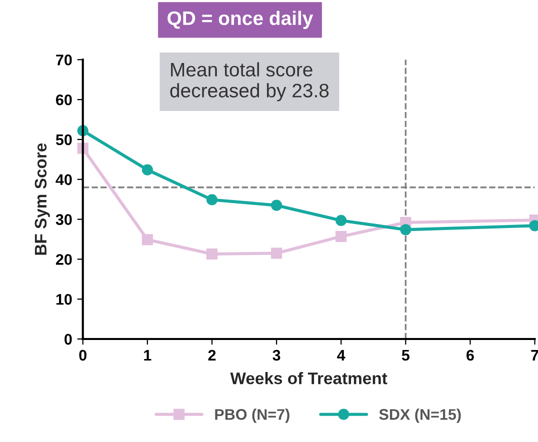  I want to click on x-tick-label: 3, so click(276, 355).